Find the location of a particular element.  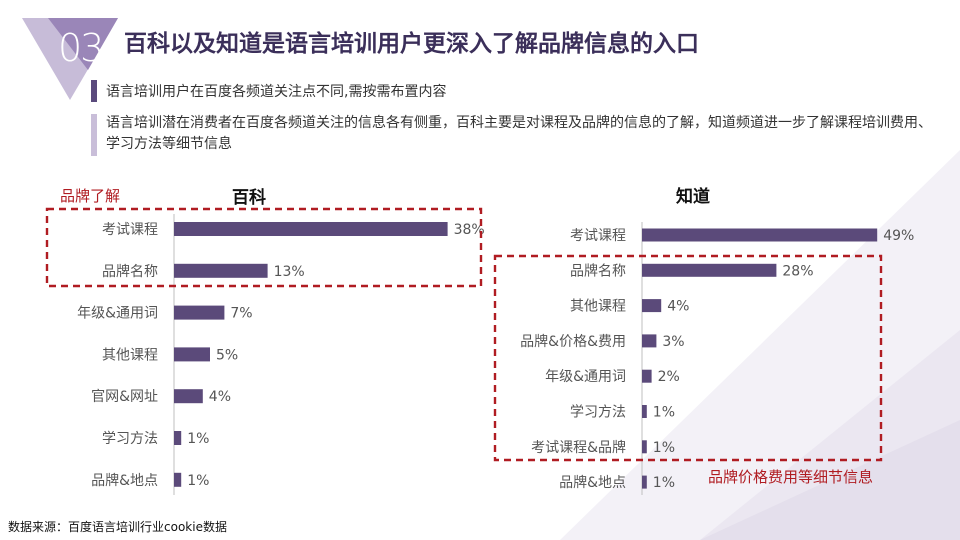

category-label: 品牌&价格&费用 is located at coordinates (573, 341).